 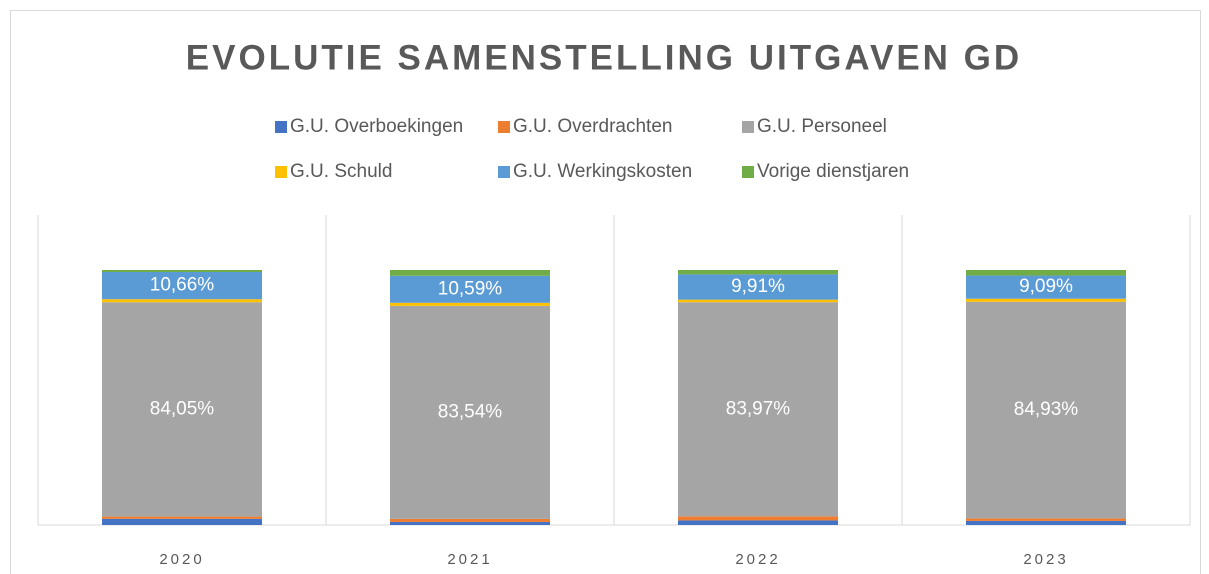 I want to click on legend-label: G.U. Personeel, so click(x=822, y=126).